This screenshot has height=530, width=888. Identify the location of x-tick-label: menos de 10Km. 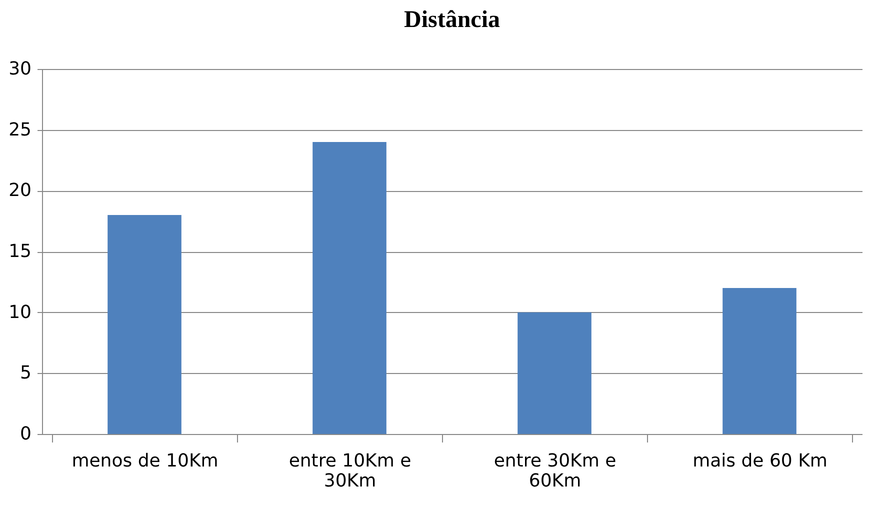
(145, 461).